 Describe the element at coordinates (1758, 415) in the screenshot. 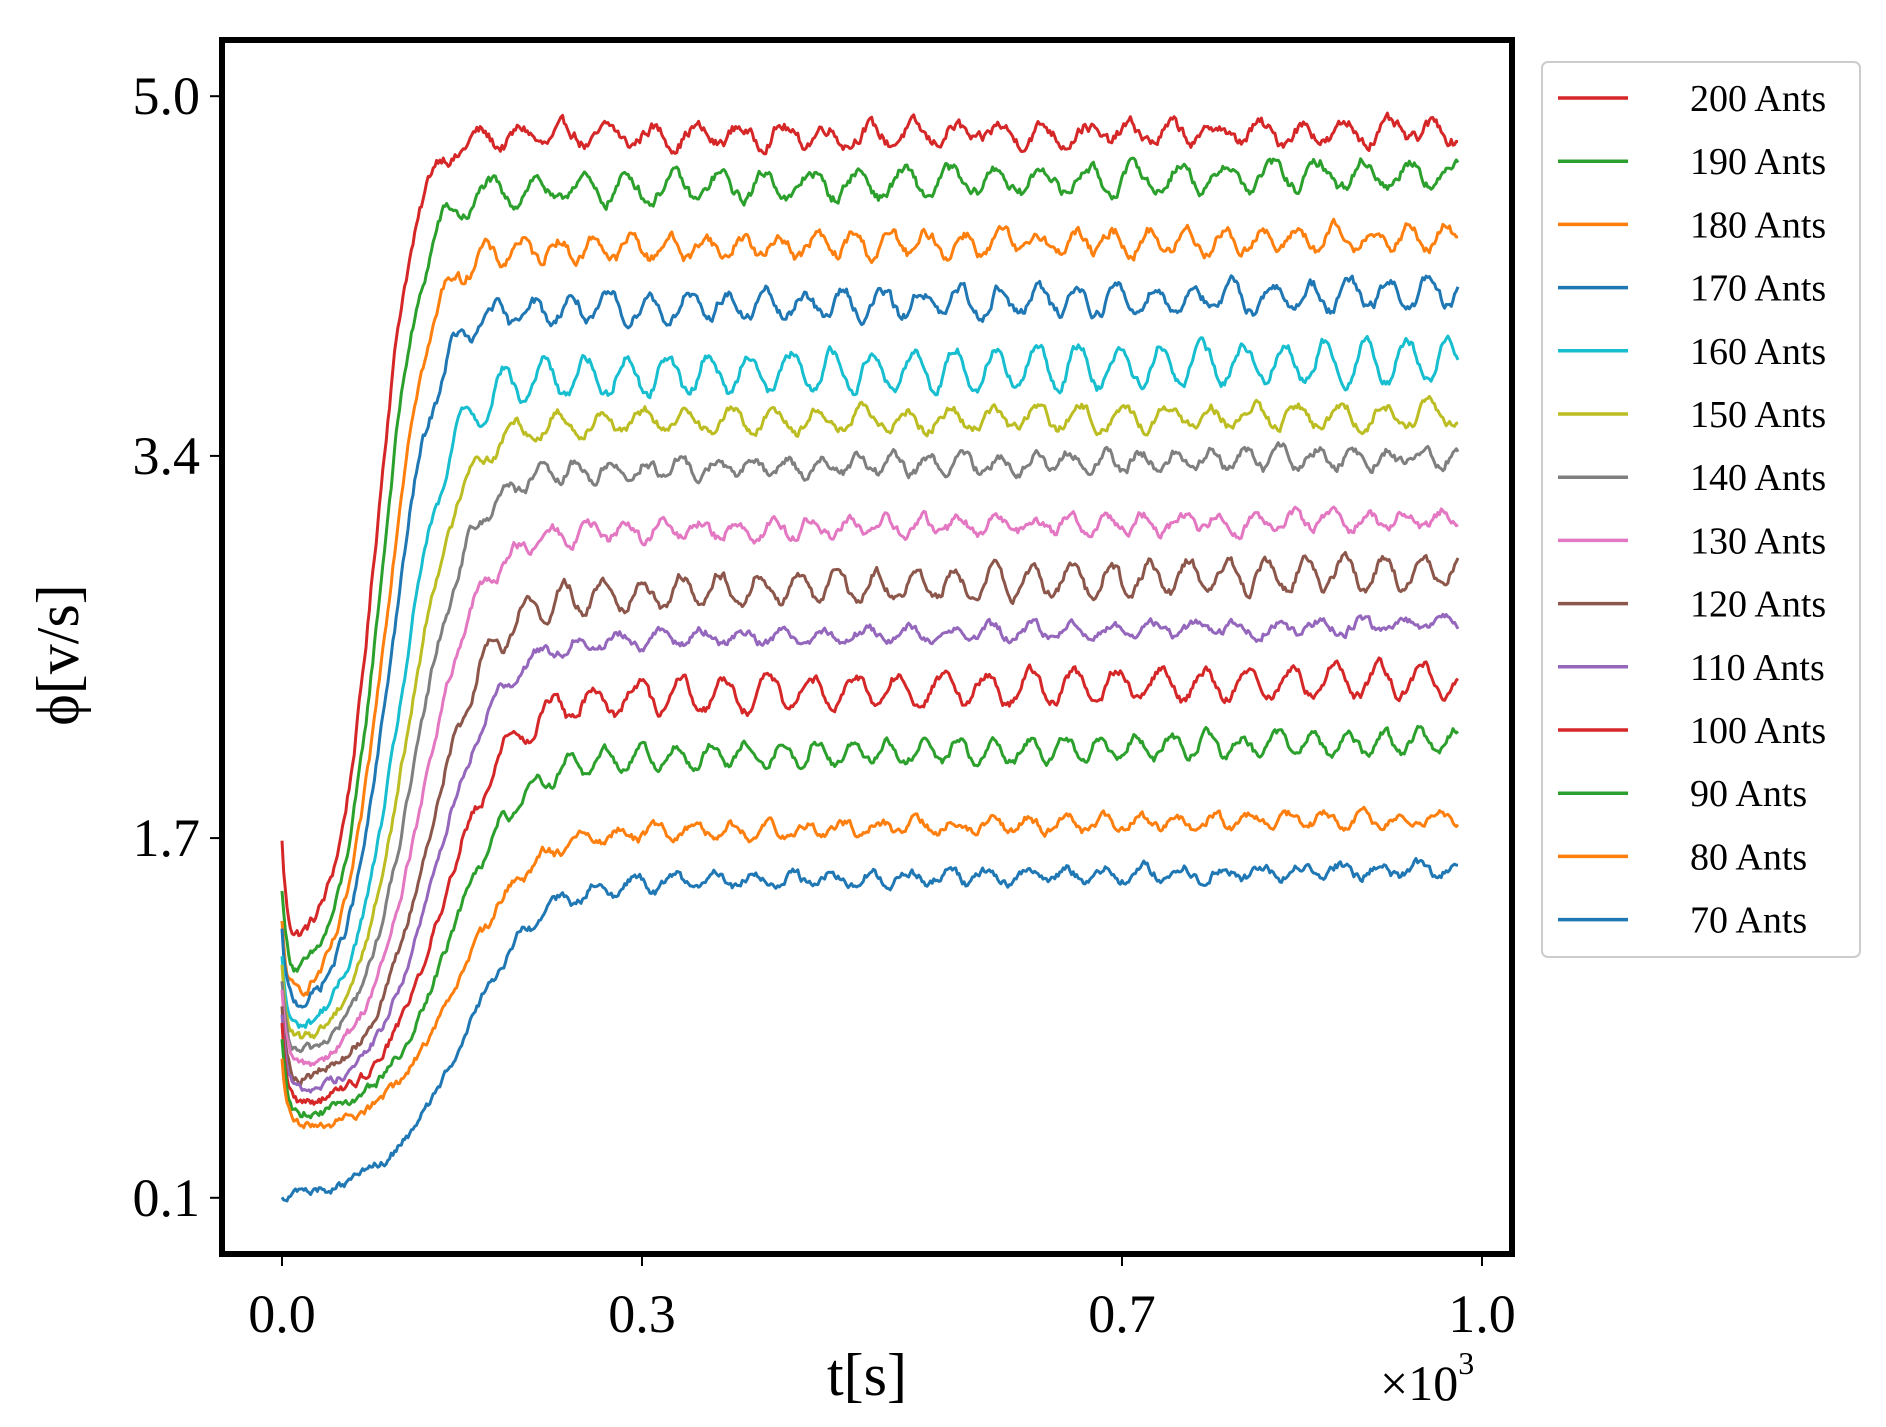

I see `legend-label: 150 Ants` at that location.